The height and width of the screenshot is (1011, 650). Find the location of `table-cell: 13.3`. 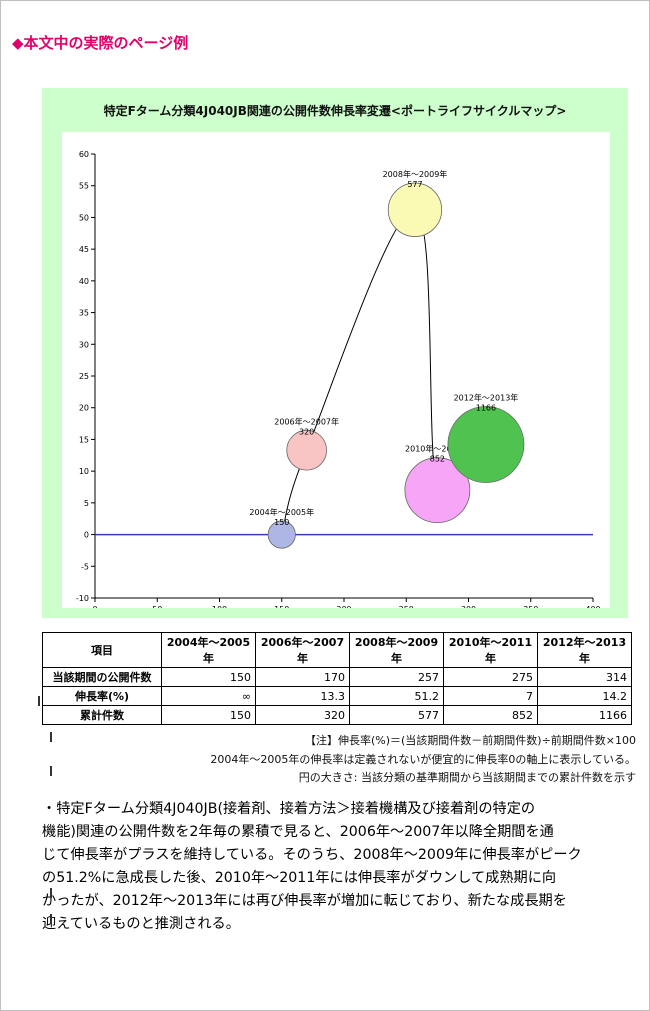

table-cell: 13.3 is located at coordinates (302, 696).